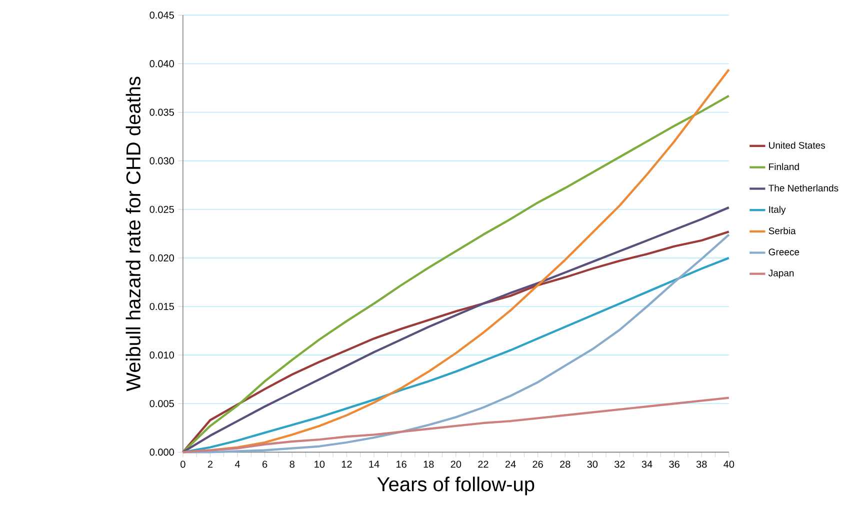 Image resolution: width=867 pixels, height=525 pixels. What do you see at coordinates (797, 145) in the screenshot?
I see `legend-label: United States` at bounding box center [797, 145].